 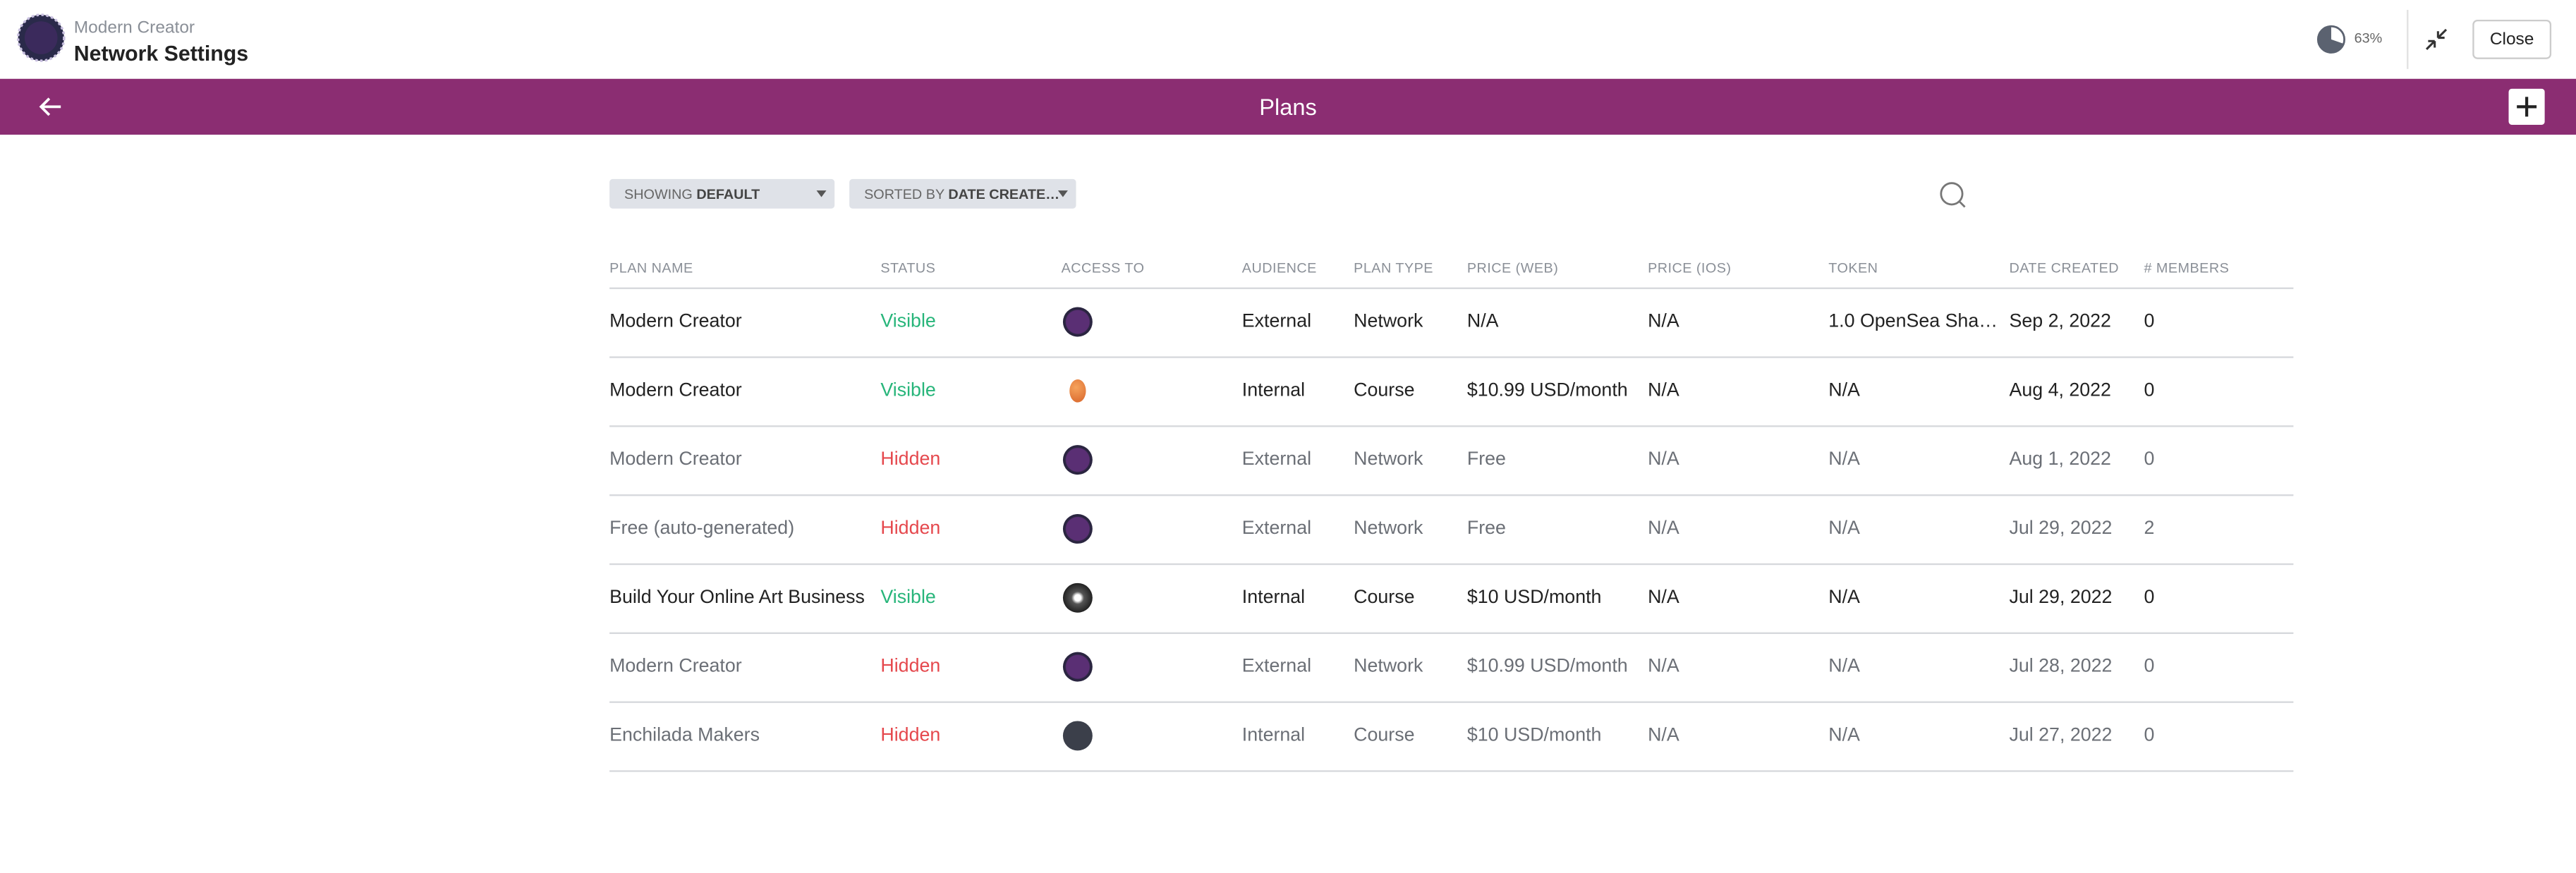 I want to click on logo, so click(x=41, y=37).